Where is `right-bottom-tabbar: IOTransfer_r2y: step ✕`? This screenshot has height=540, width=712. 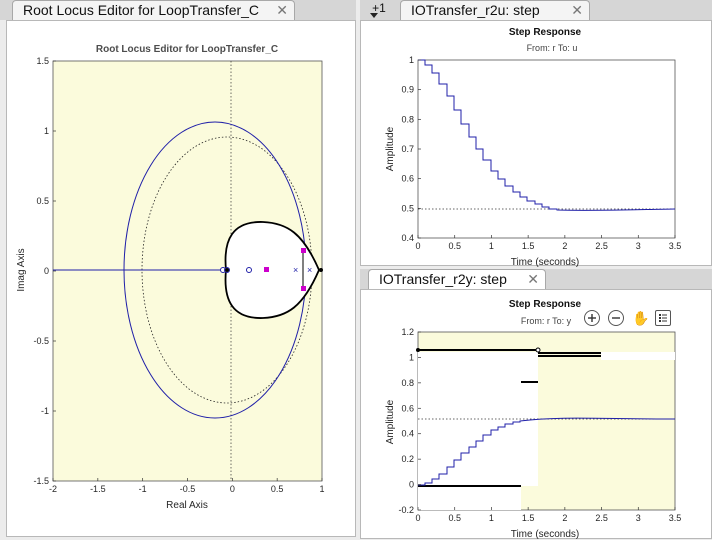
right-bottom-tabbar: IOTransfer_r2y: step ✕ is located at coordinates (536, 279).